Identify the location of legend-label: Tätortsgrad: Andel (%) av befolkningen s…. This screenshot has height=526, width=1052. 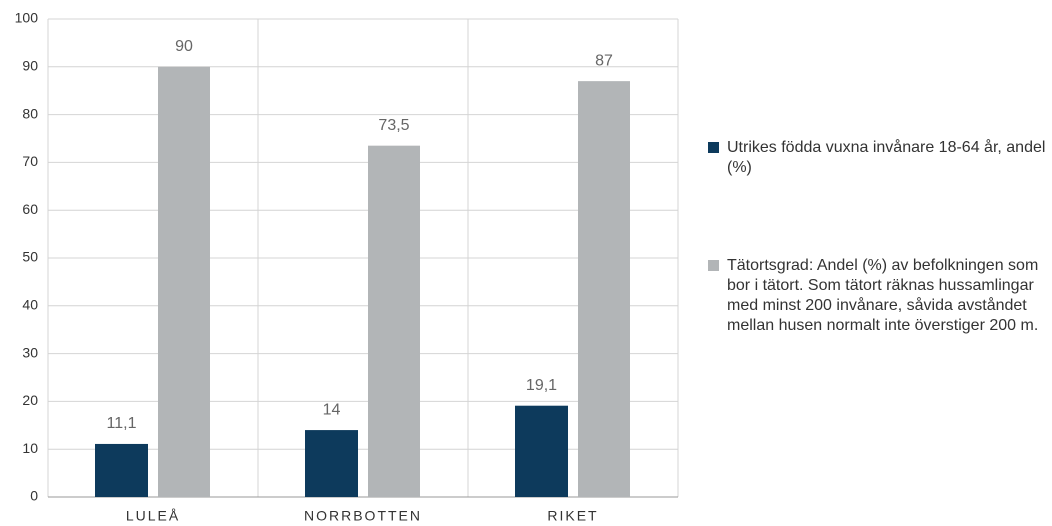
(883, 295).